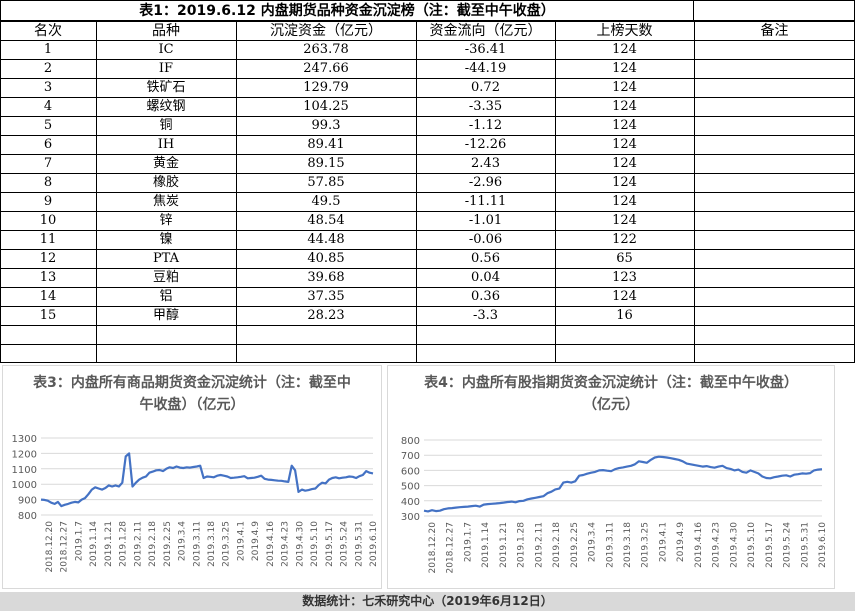 This screenshot has height=611, width=855. I want to click on cell-capital: 57.85, so click(326, 182).